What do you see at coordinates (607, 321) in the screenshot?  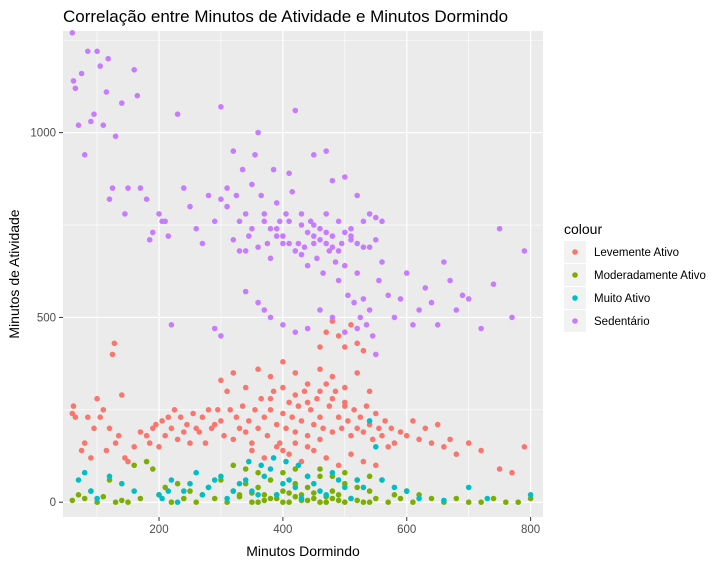 I see `legend-item: Sedentário` at bounding box center [607, 321].